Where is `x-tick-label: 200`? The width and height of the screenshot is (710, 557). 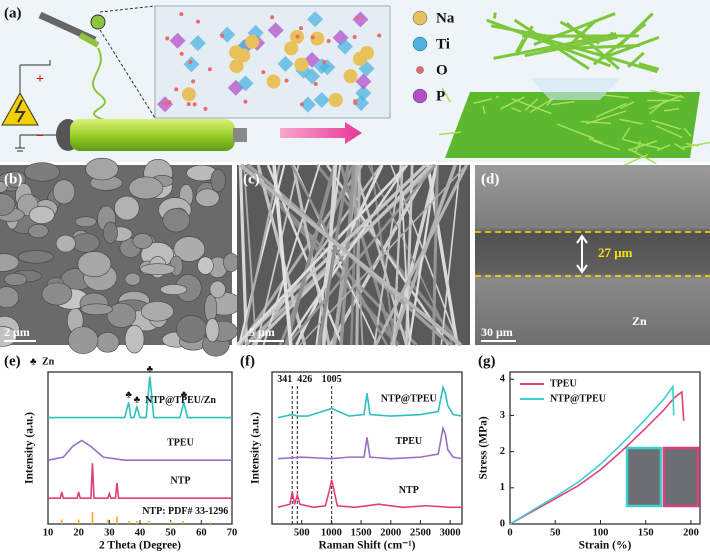
x-tick-label: 200 is located at coordinates (691, 532).